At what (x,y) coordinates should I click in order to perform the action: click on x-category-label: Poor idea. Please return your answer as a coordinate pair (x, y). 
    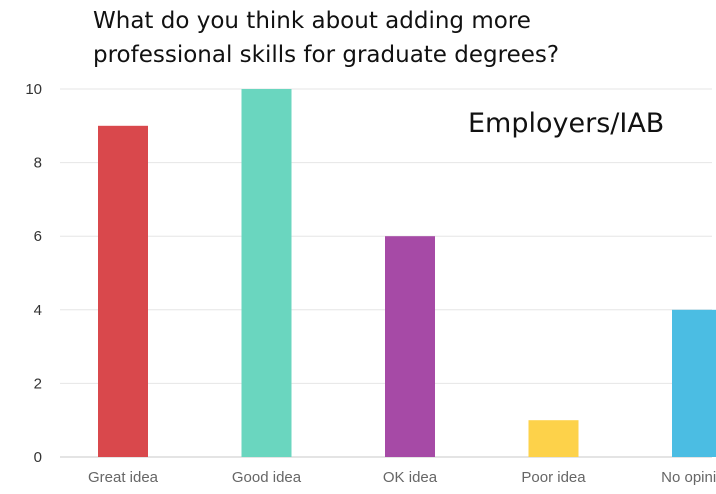
    Looking at the image, I should click on (553, 477).